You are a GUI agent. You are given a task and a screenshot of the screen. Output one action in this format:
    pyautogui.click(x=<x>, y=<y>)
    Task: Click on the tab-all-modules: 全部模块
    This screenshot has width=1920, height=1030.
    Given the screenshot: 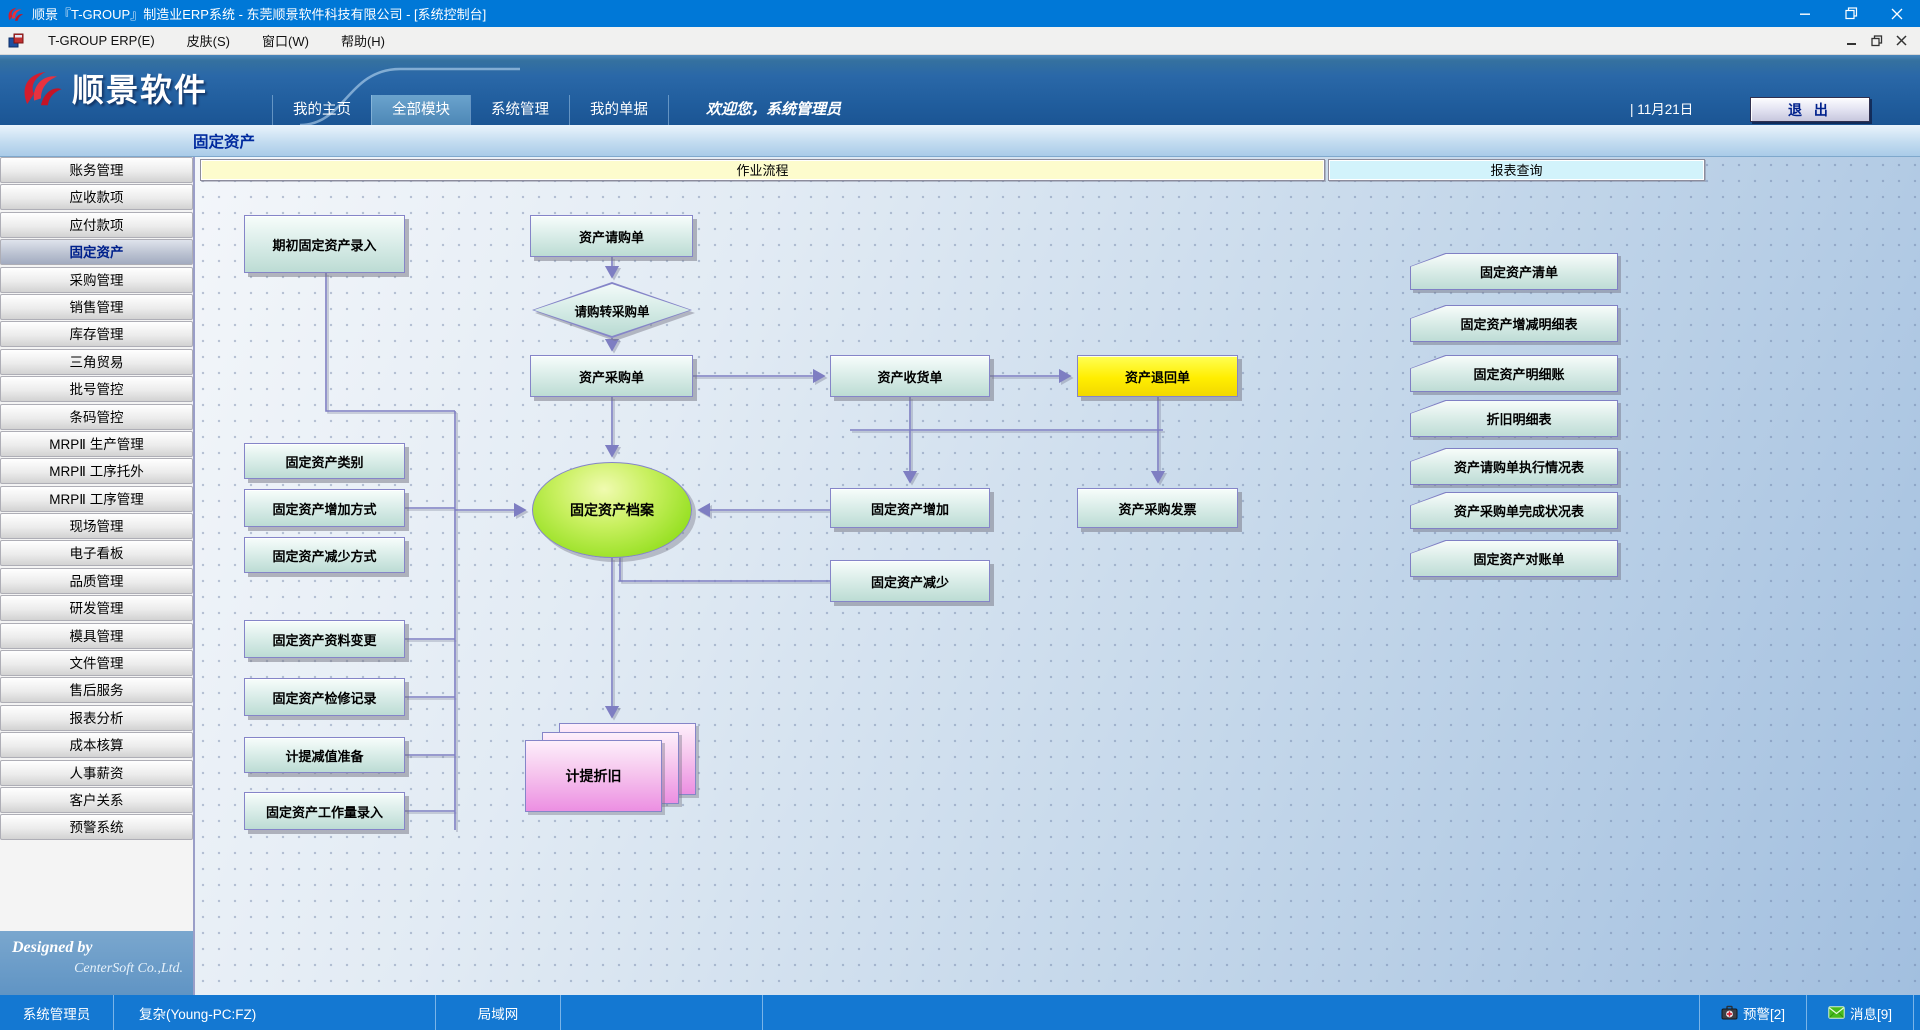 What is the action you would take?
    pyautogui.click(x=420, y=110)
    